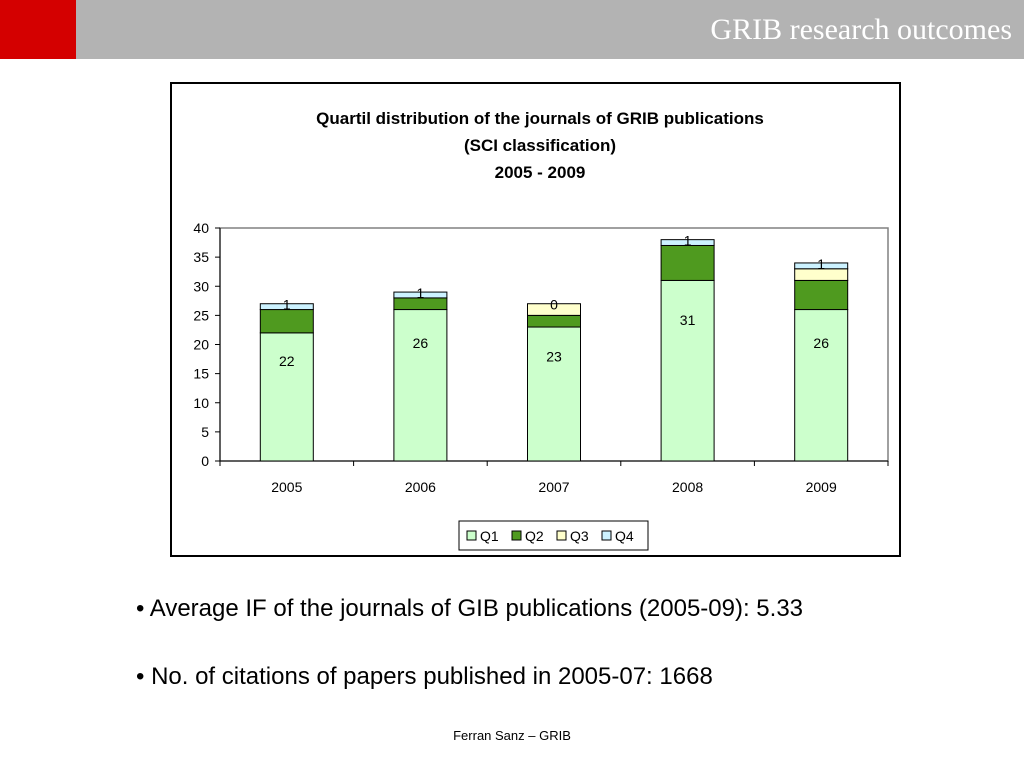  Describe the element at coordinates (687, 370) in the screenshot. I see `bar-q1-2008` at that location.